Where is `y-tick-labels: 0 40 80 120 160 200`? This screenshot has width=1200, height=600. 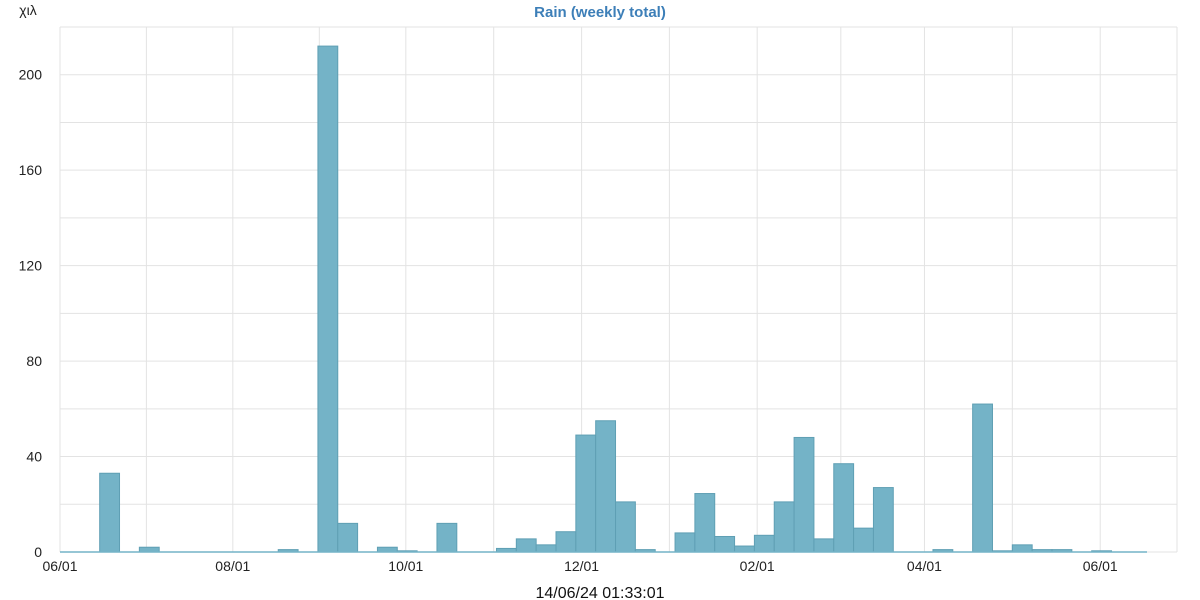 y-tick-labels: 0 40 80 120 160 200 is located at coordinates (31, 313).